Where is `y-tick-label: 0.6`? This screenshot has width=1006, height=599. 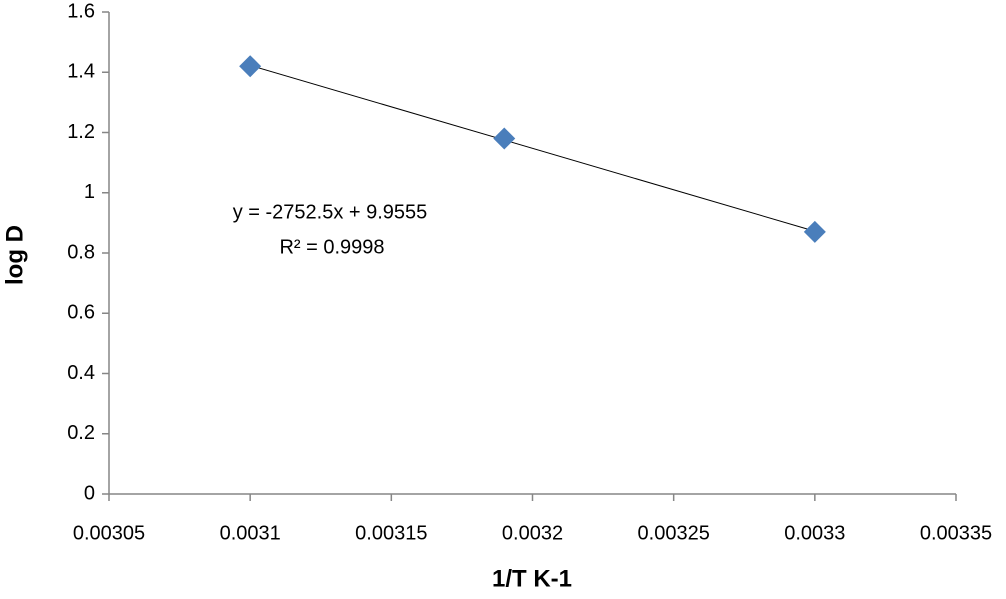 y-tick-label: 0.6 is located at coordinates (81, 313).